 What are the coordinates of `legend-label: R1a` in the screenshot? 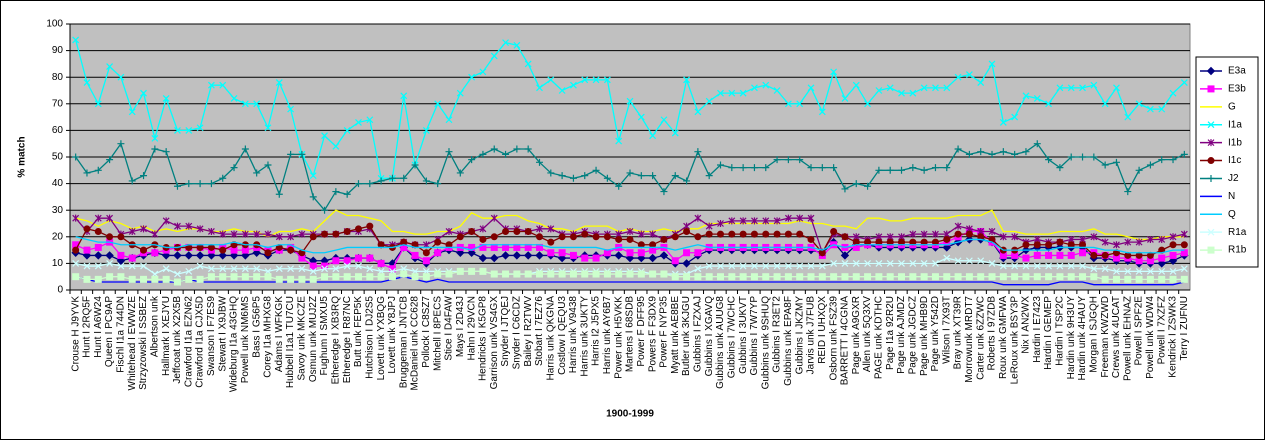 It's located at (1237, 232).